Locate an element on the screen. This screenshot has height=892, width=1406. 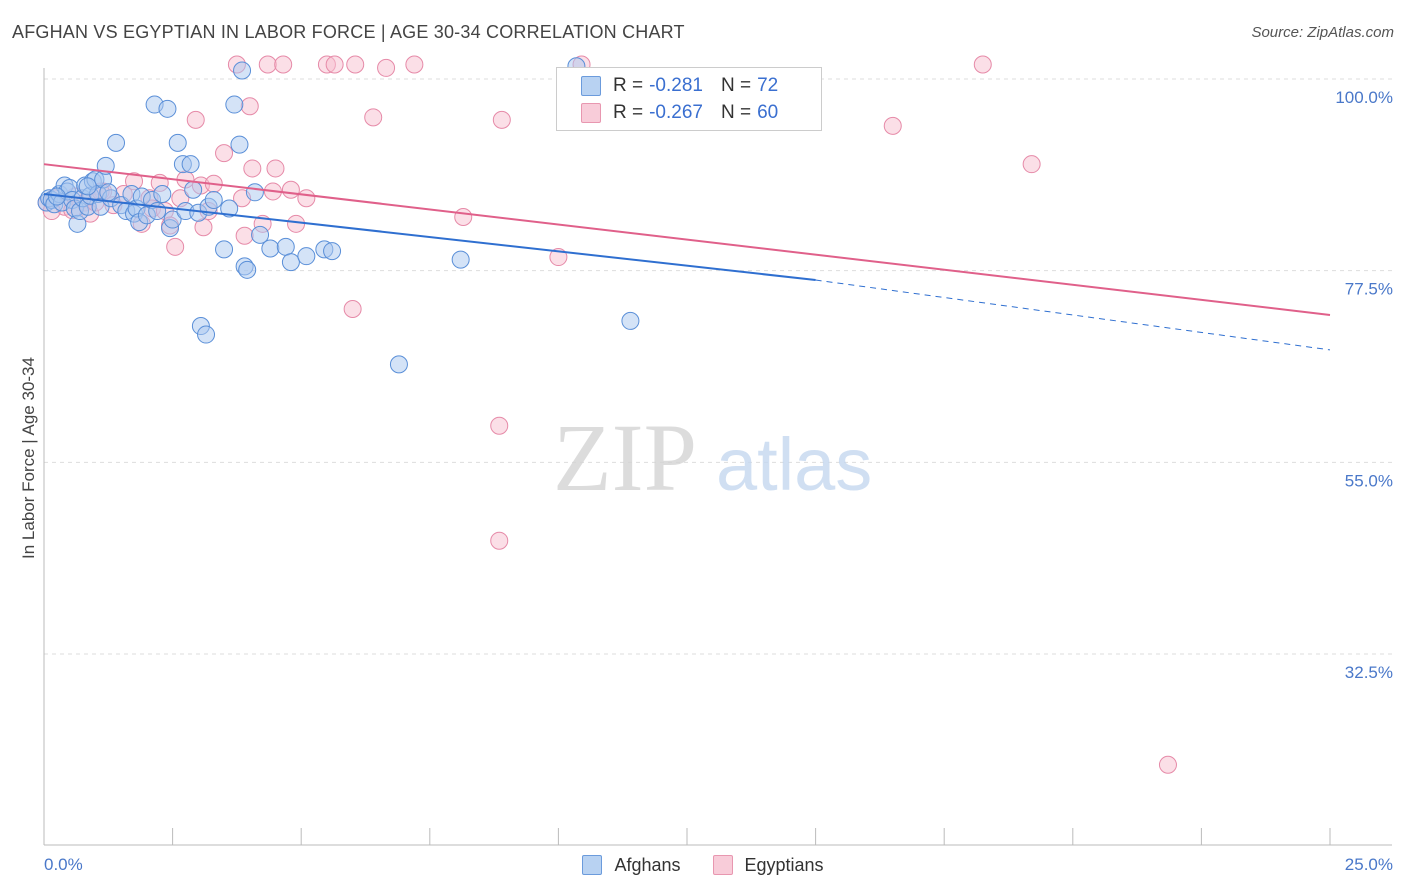
x-tick-label-max: 25.0% is located at coordinates (1369, 864).